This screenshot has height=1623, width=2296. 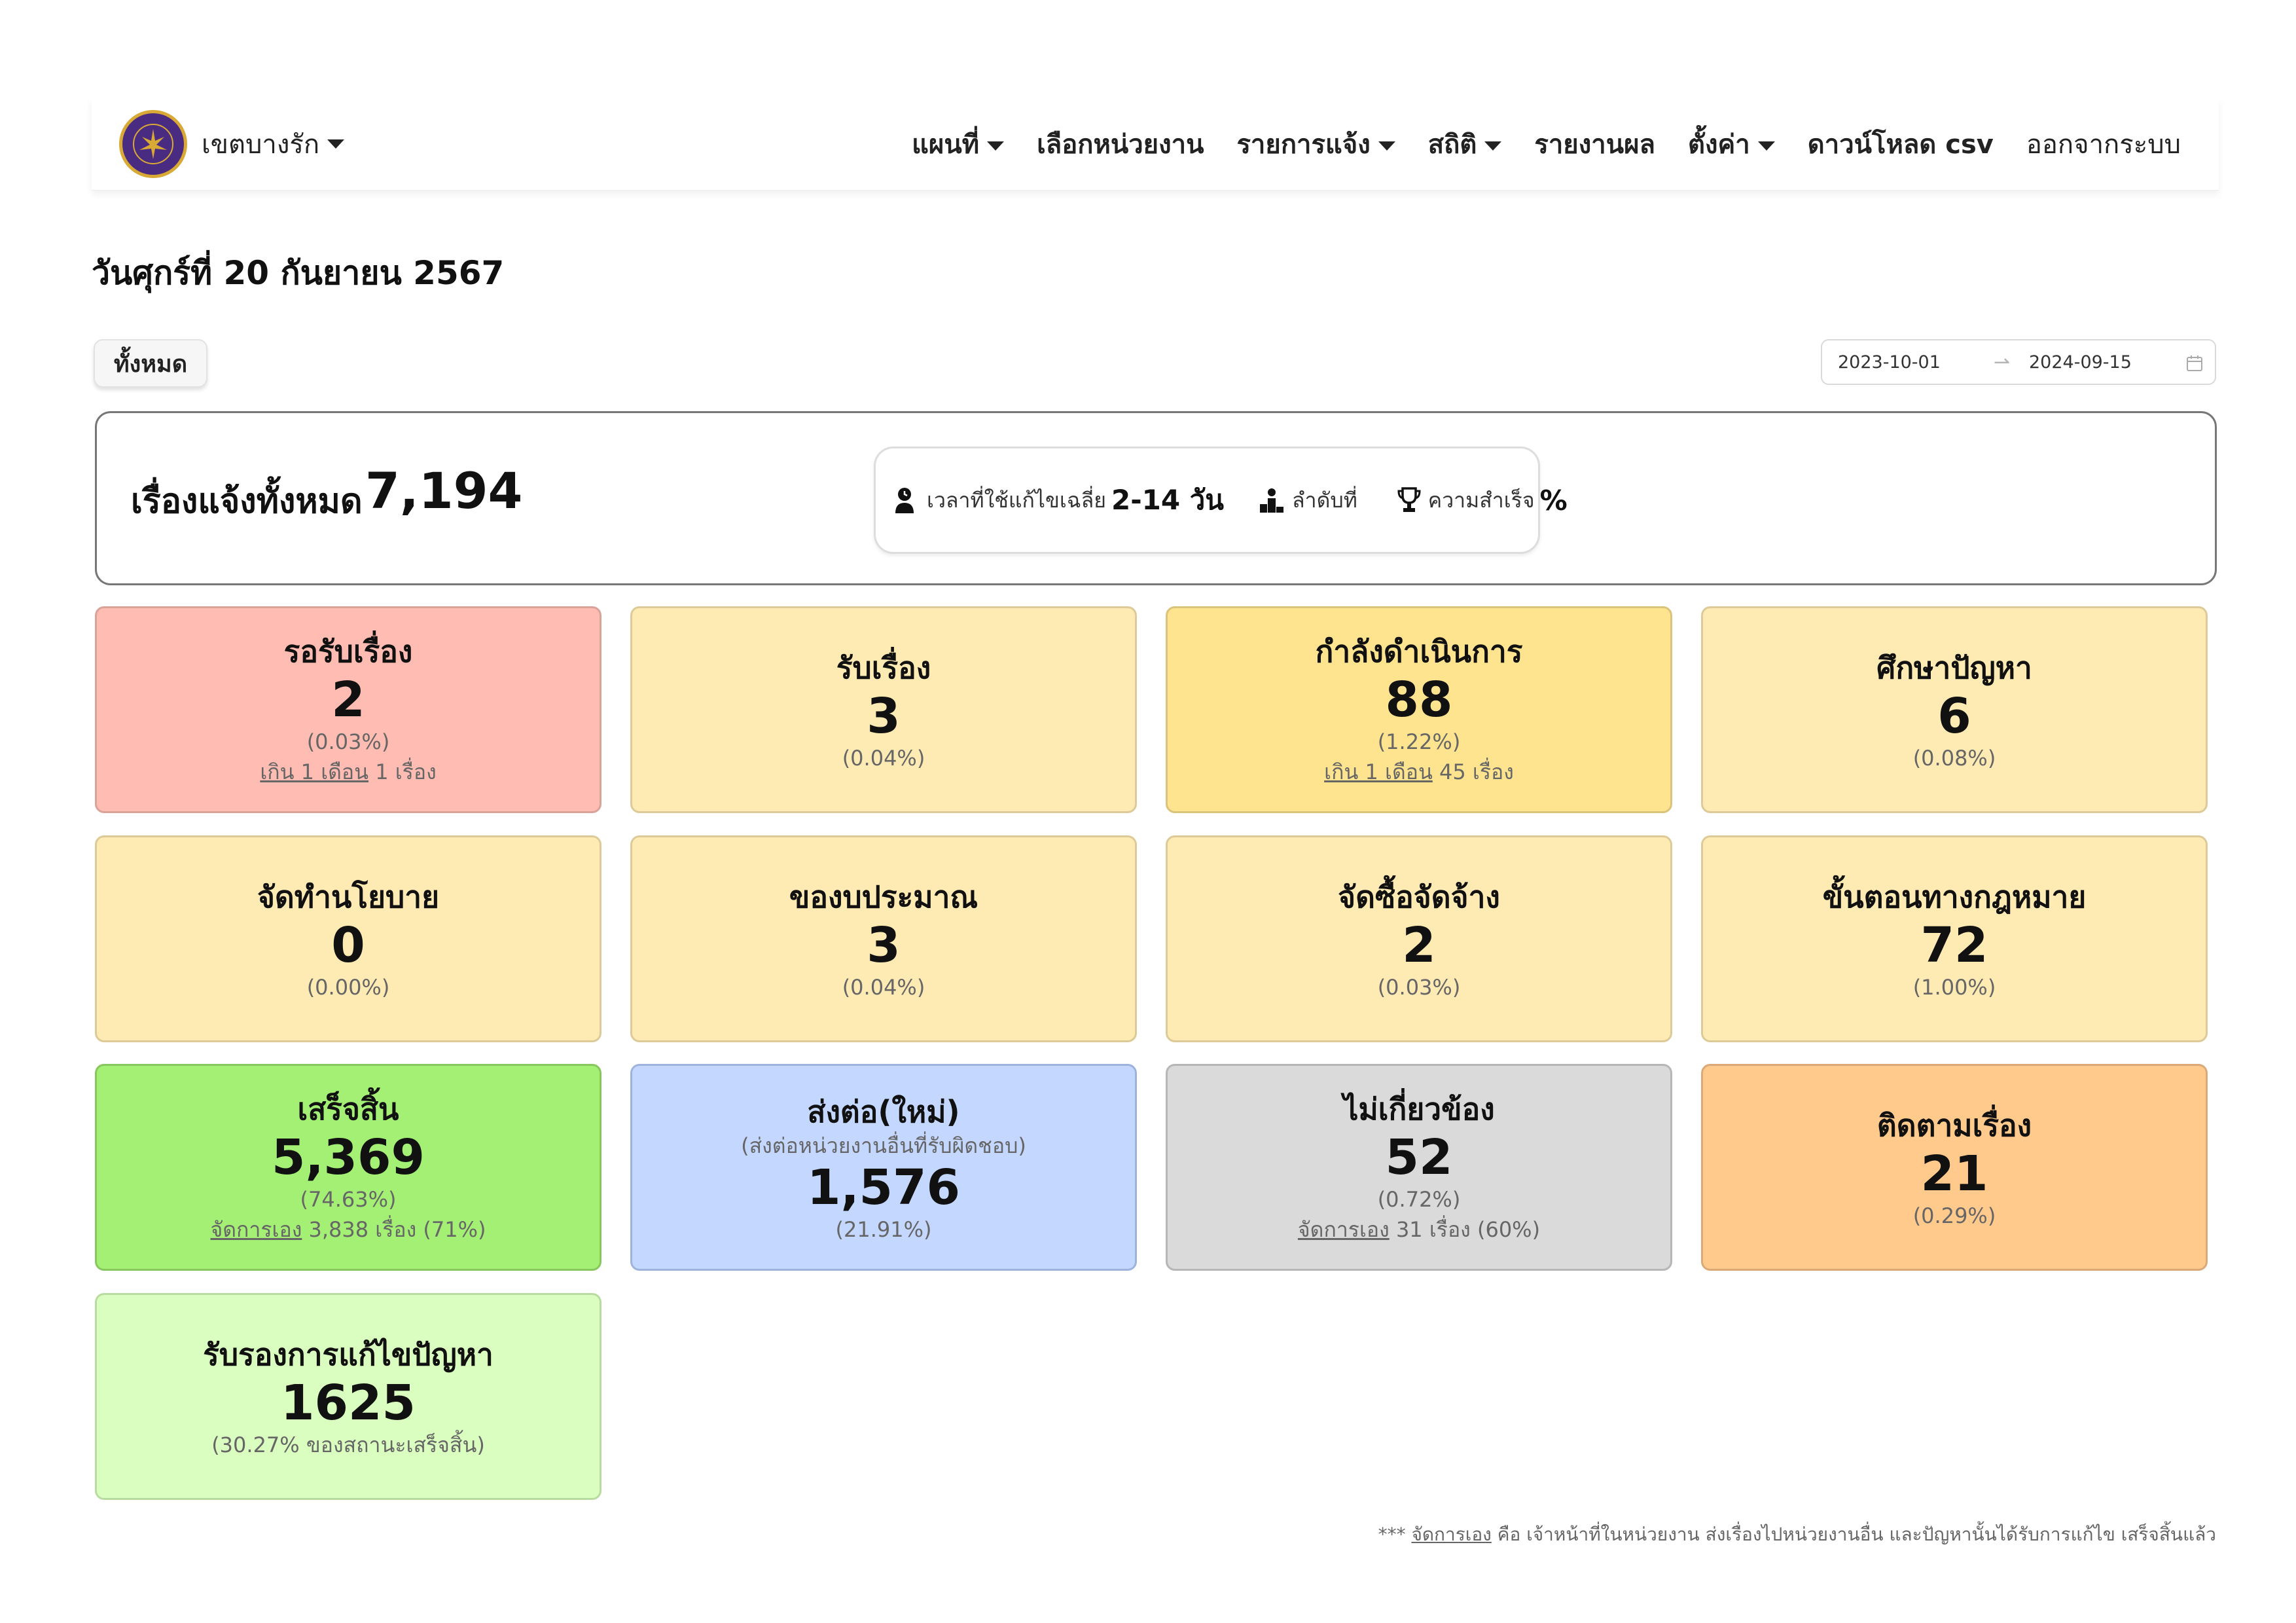 What do you see at coordinates (883, 897) in the screenshot?
I see `card-title: ของบประมาณ` at bounding box center [883, 897].